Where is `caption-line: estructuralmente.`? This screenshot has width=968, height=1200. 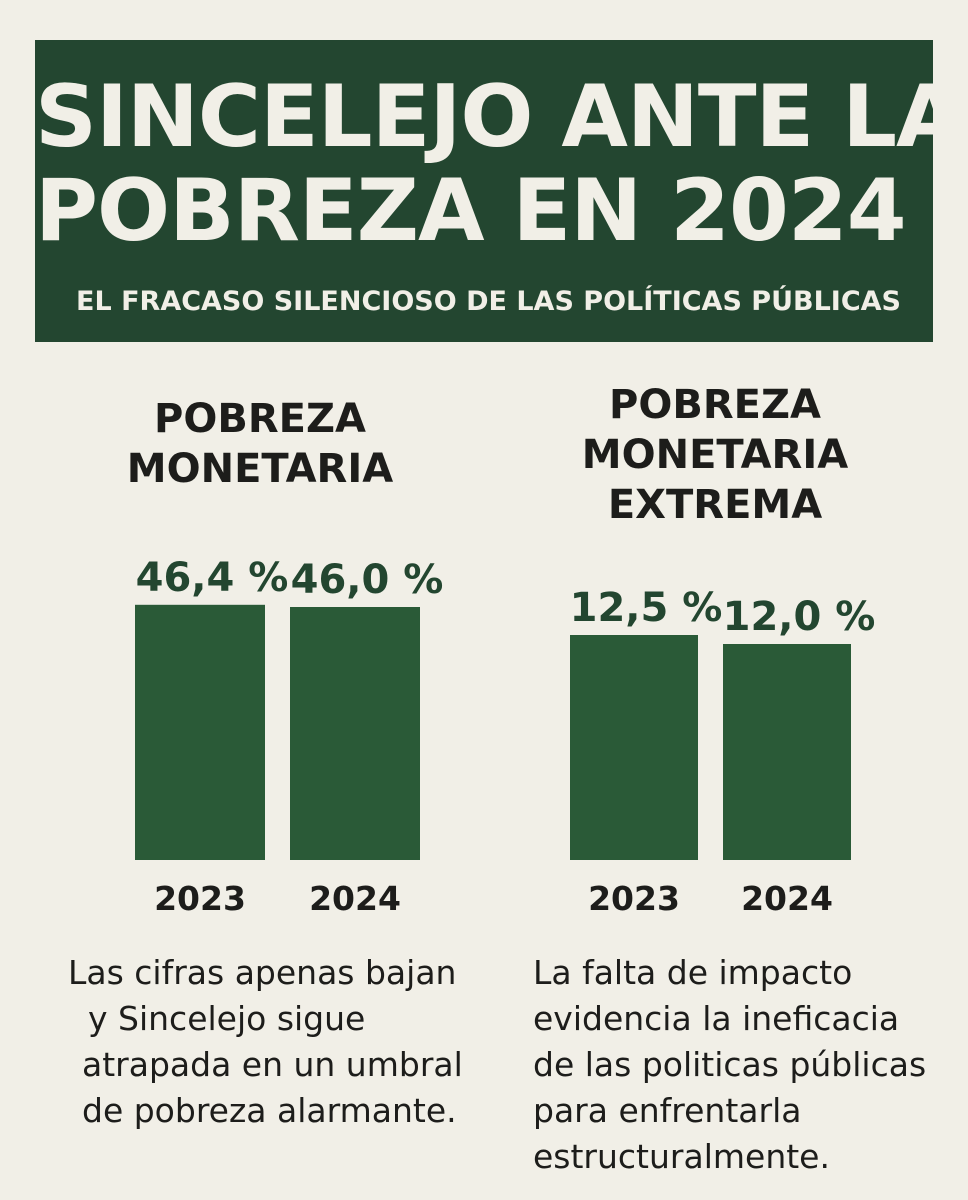
caption-line: estructuralmente. is located at coordinates (681, 1156).